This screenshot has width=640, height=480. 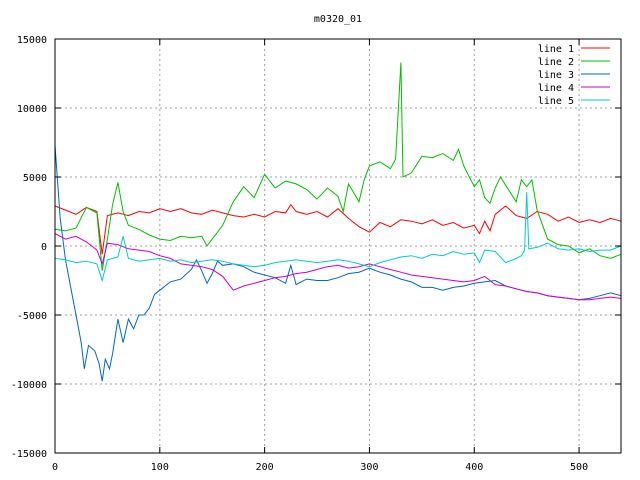 What do you see at coordinates (29, 385) in the screenshot?
I see `y-tick-label: -10000` at bounding box center [29, 385].